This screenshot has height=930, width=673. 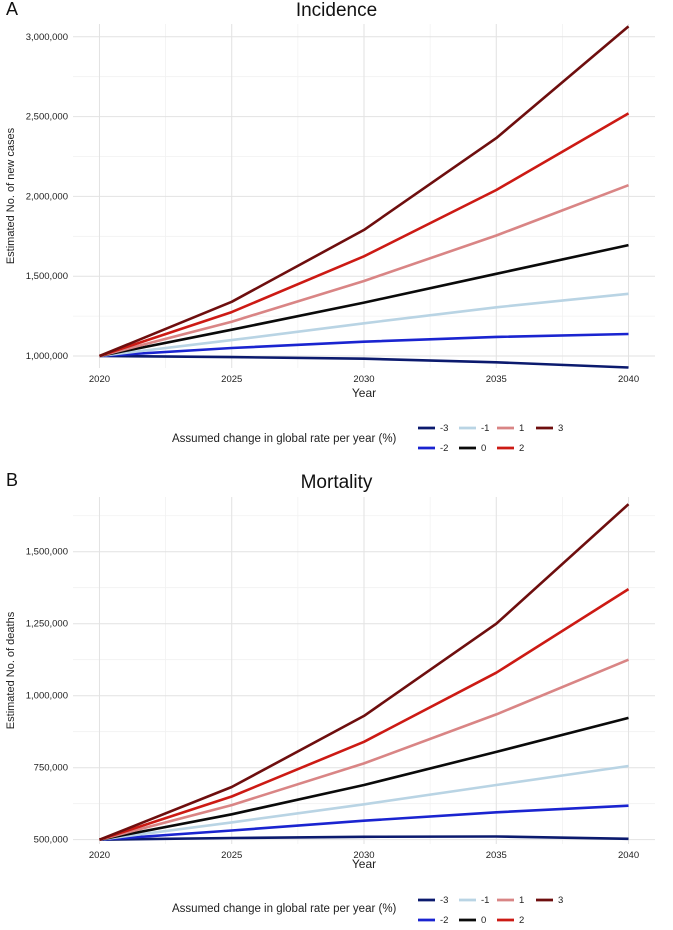 What do you see at coordinates (11, 670) in the screenshot?
I see `y-axis-title: Estimated No. of deaths` at bounding box center [11, 670].